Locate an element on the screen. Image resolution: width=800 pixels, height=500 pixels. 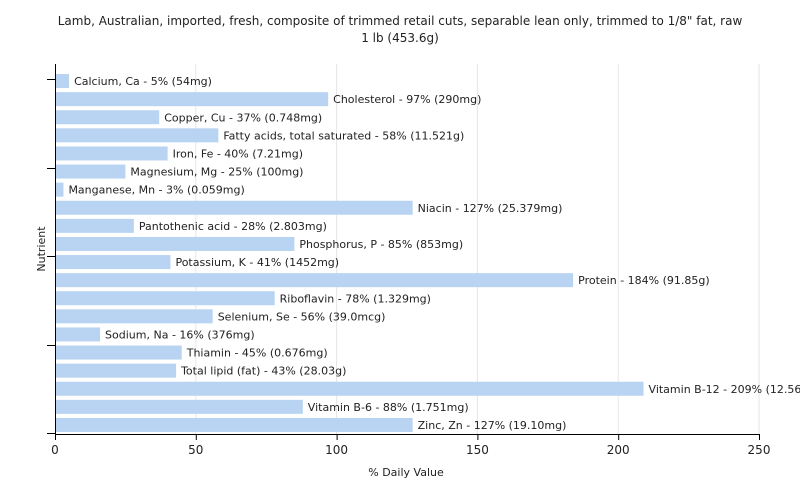
bar-label: Manganese, Mn - 3% (0.059mg) is located at coordinates (156, 190).